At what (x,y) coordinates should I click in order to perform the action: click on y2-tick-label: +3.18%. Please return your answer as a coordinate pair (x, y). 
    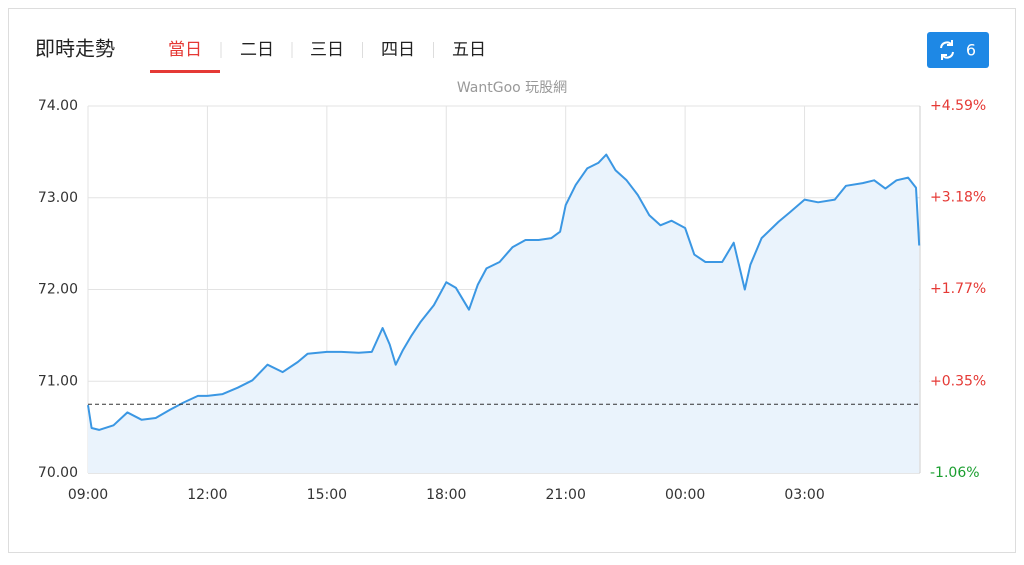
    Looking at the image, I should click on (958, 198).